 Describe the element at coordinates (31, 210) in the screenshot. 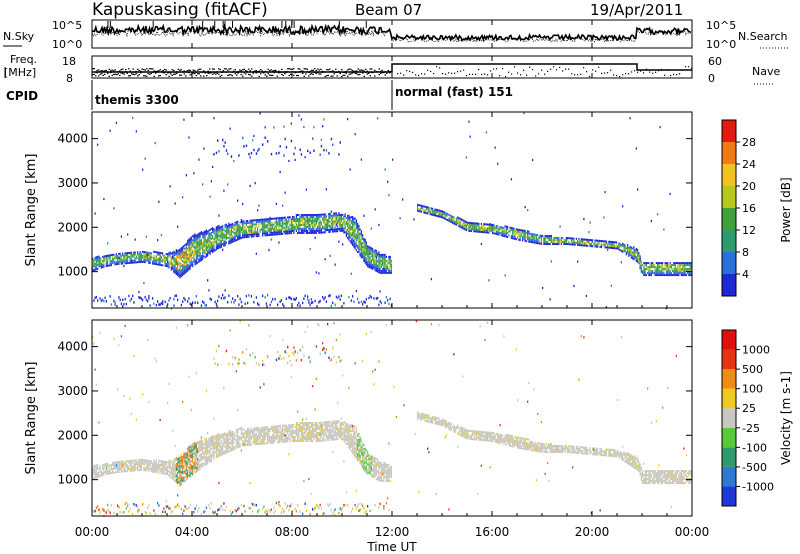

I see `power-ylabel: Slant Range [km]` at that location.